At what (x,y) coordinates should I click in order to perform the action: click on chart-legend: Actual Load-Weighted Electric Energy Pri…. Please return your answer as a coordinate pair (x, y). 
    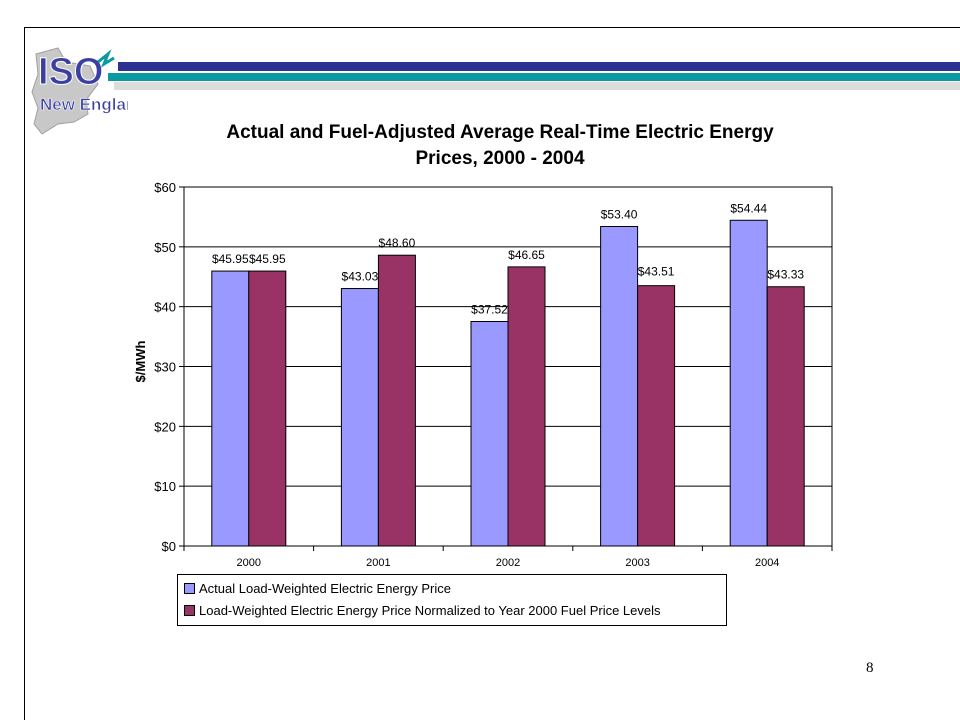
    Looking at the image, I should click on (452, 600).